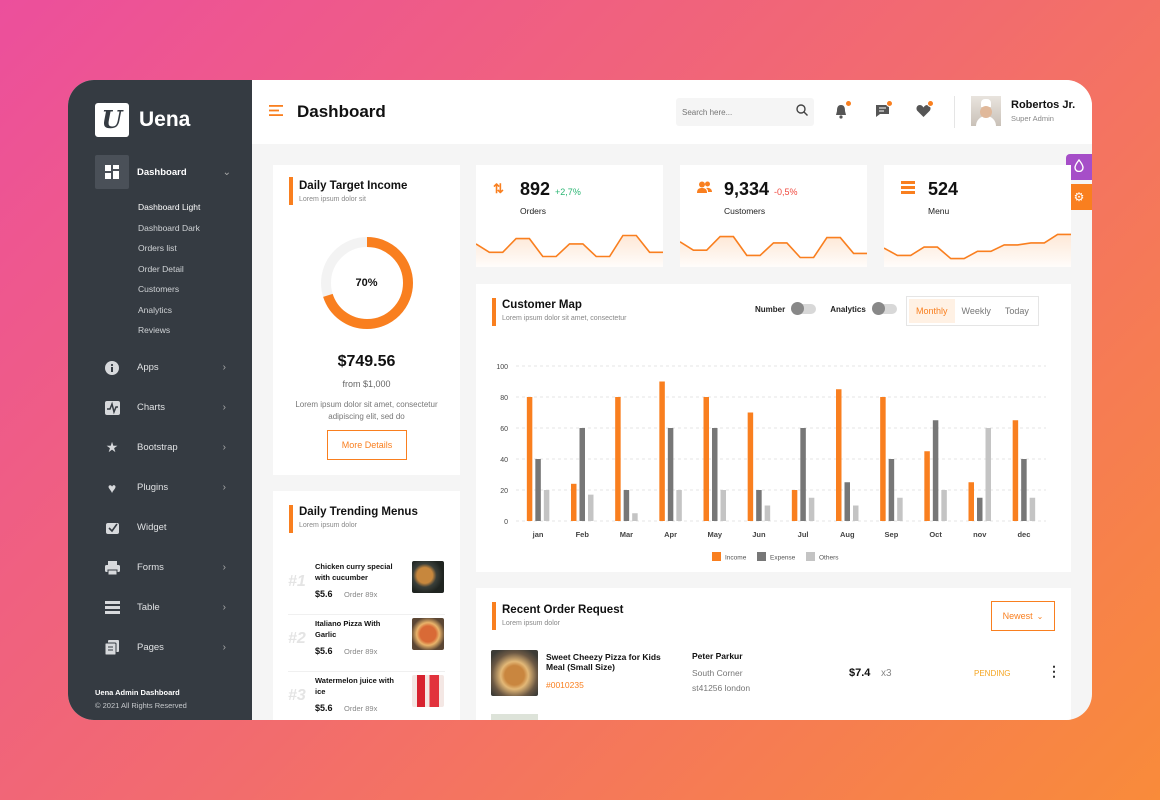 Image resolution: width=1160 pixels, height=800 pixels. Describe the element at coordinates (736, 558) in the screenshot. I see `legend-label: Income` at that location.